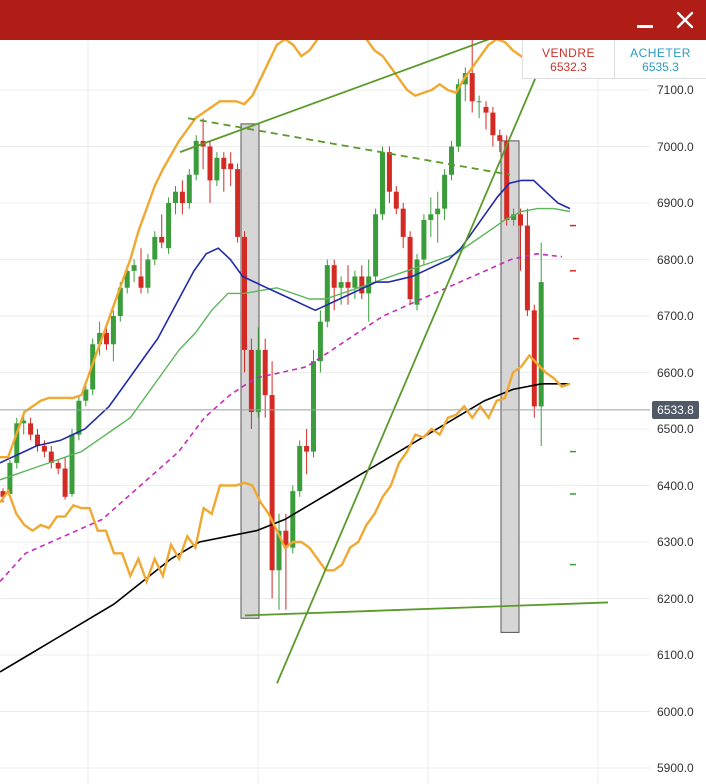 The width and height of the screenshot is (706, 784). I want to click on buy-label: ACHETER, so click(660, 53).